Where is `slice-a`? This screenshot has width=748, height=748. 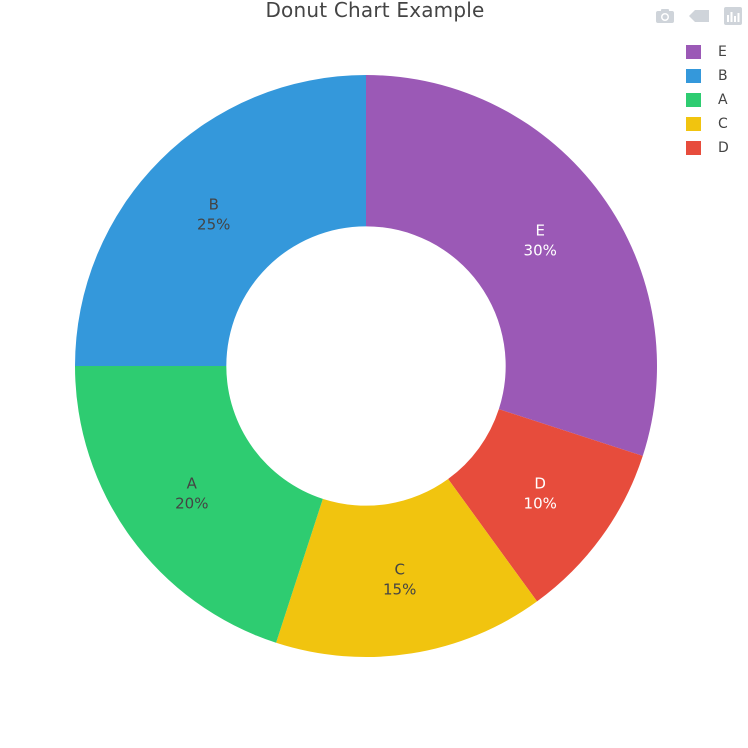
slice-a is located at coordinates (199, 504).